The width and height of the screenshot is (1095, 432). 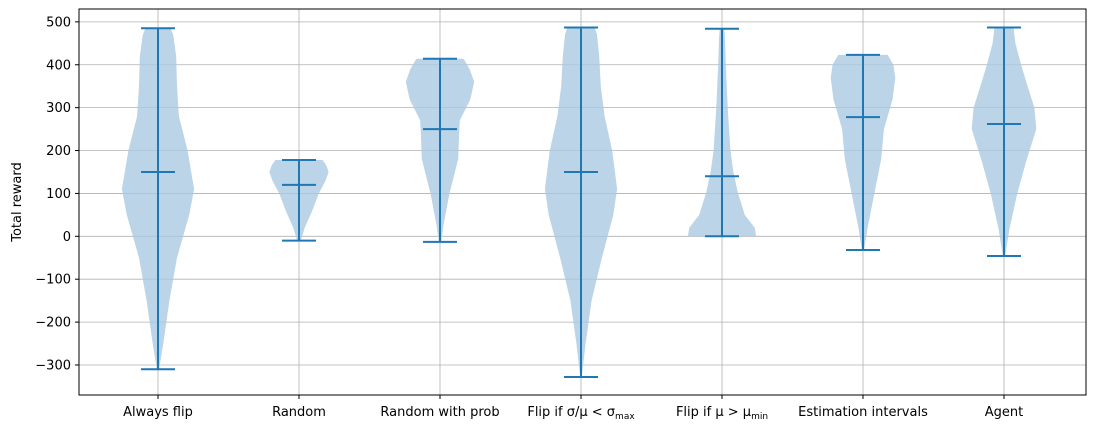 I want to click on x-tick-label: Estimation intervals, so click(x=863, y=412).